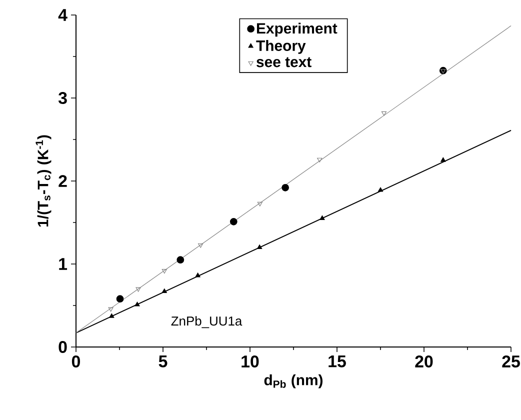 The width and height of the screenshot is (521, 420). What do you see at coordinates (63, 264) in the screenshot?
I see `y-tick-label: 1` at bounding box center [63, 264].